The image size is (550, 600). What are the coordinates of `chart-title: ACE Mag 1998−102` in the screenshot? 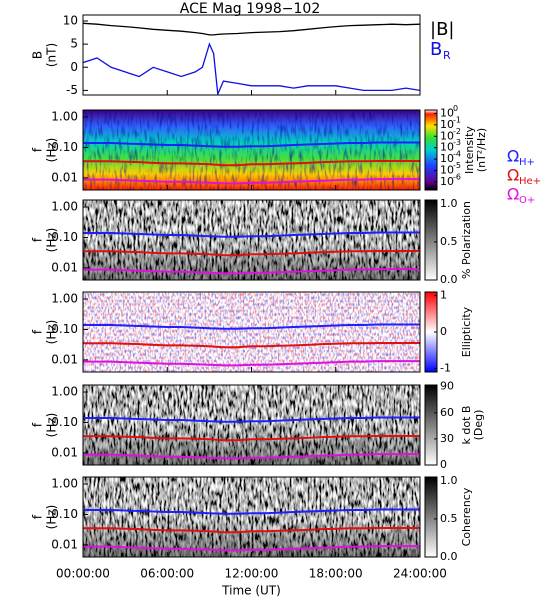 It's located at (250, 9).